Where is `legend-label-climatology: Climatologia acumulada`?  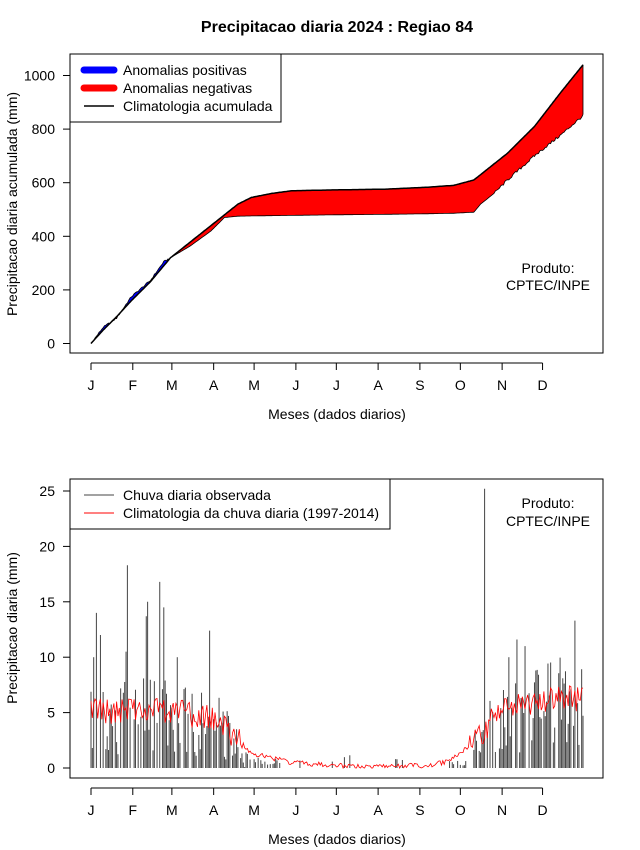
legend-label-climatology: Climatologia acumulada is located at coordinates (198, 106).